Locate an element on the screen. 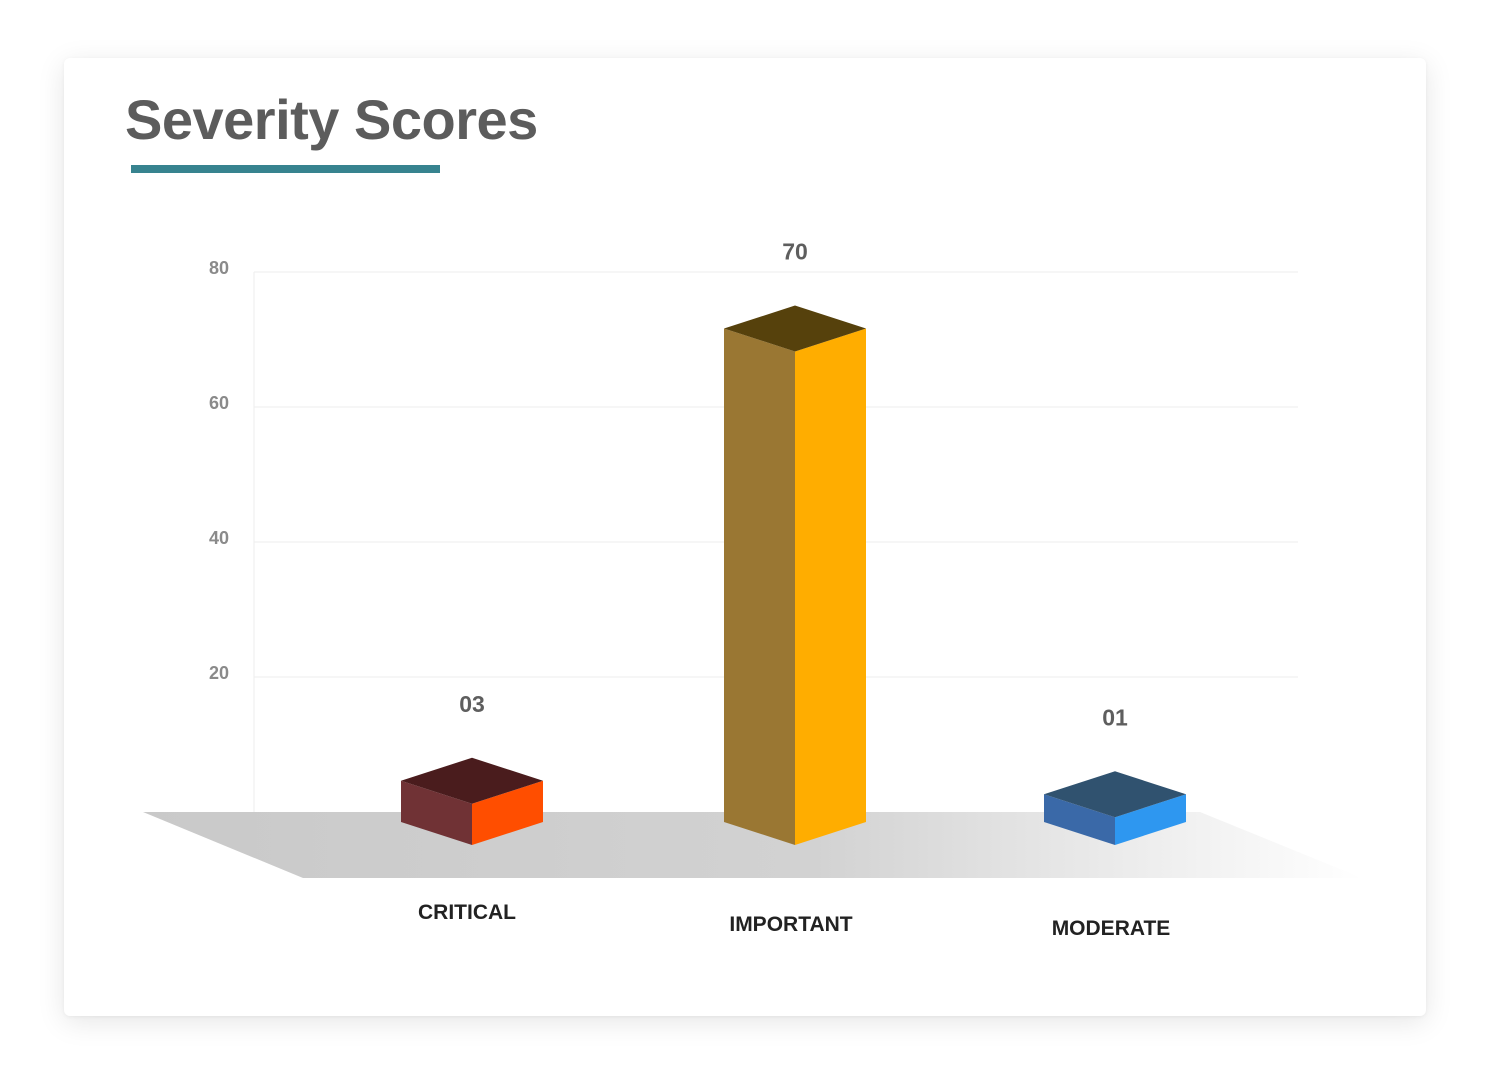 Image resolution: width=1500 pixels, height=1079 pixels. data-label-critical: 03 is located at coordinates (472, 704).